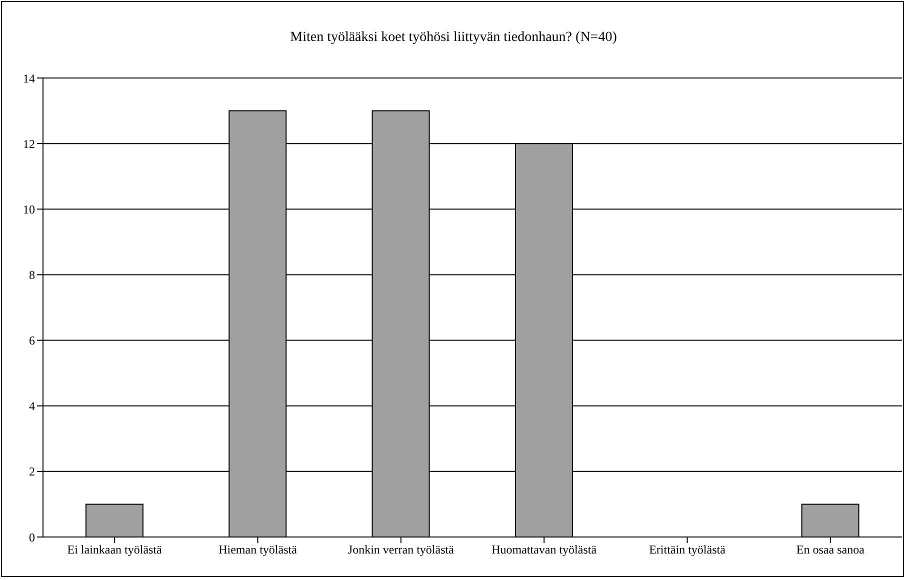  Describe the element at coordinates (401, 549) in the screenshot. I see `x-tick-label: Jonkin verran työlästä` at that location.